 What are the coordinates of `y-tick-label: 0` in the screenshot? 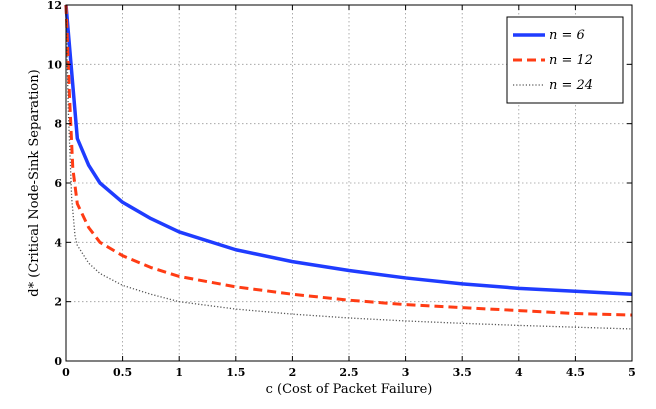 It's located at (58, 361).